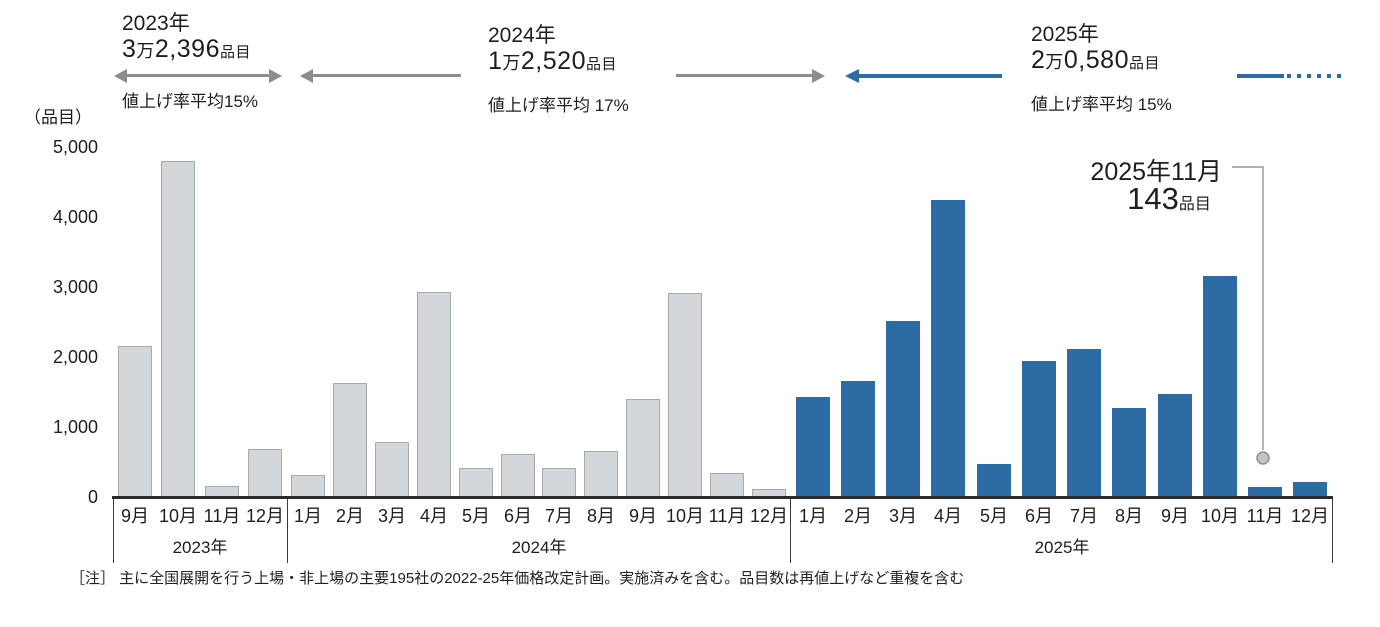  What do you see at coordinates (135, 421) in the screenshot?
I see `bar-2023年-9月` at bounding box center [135, 421].